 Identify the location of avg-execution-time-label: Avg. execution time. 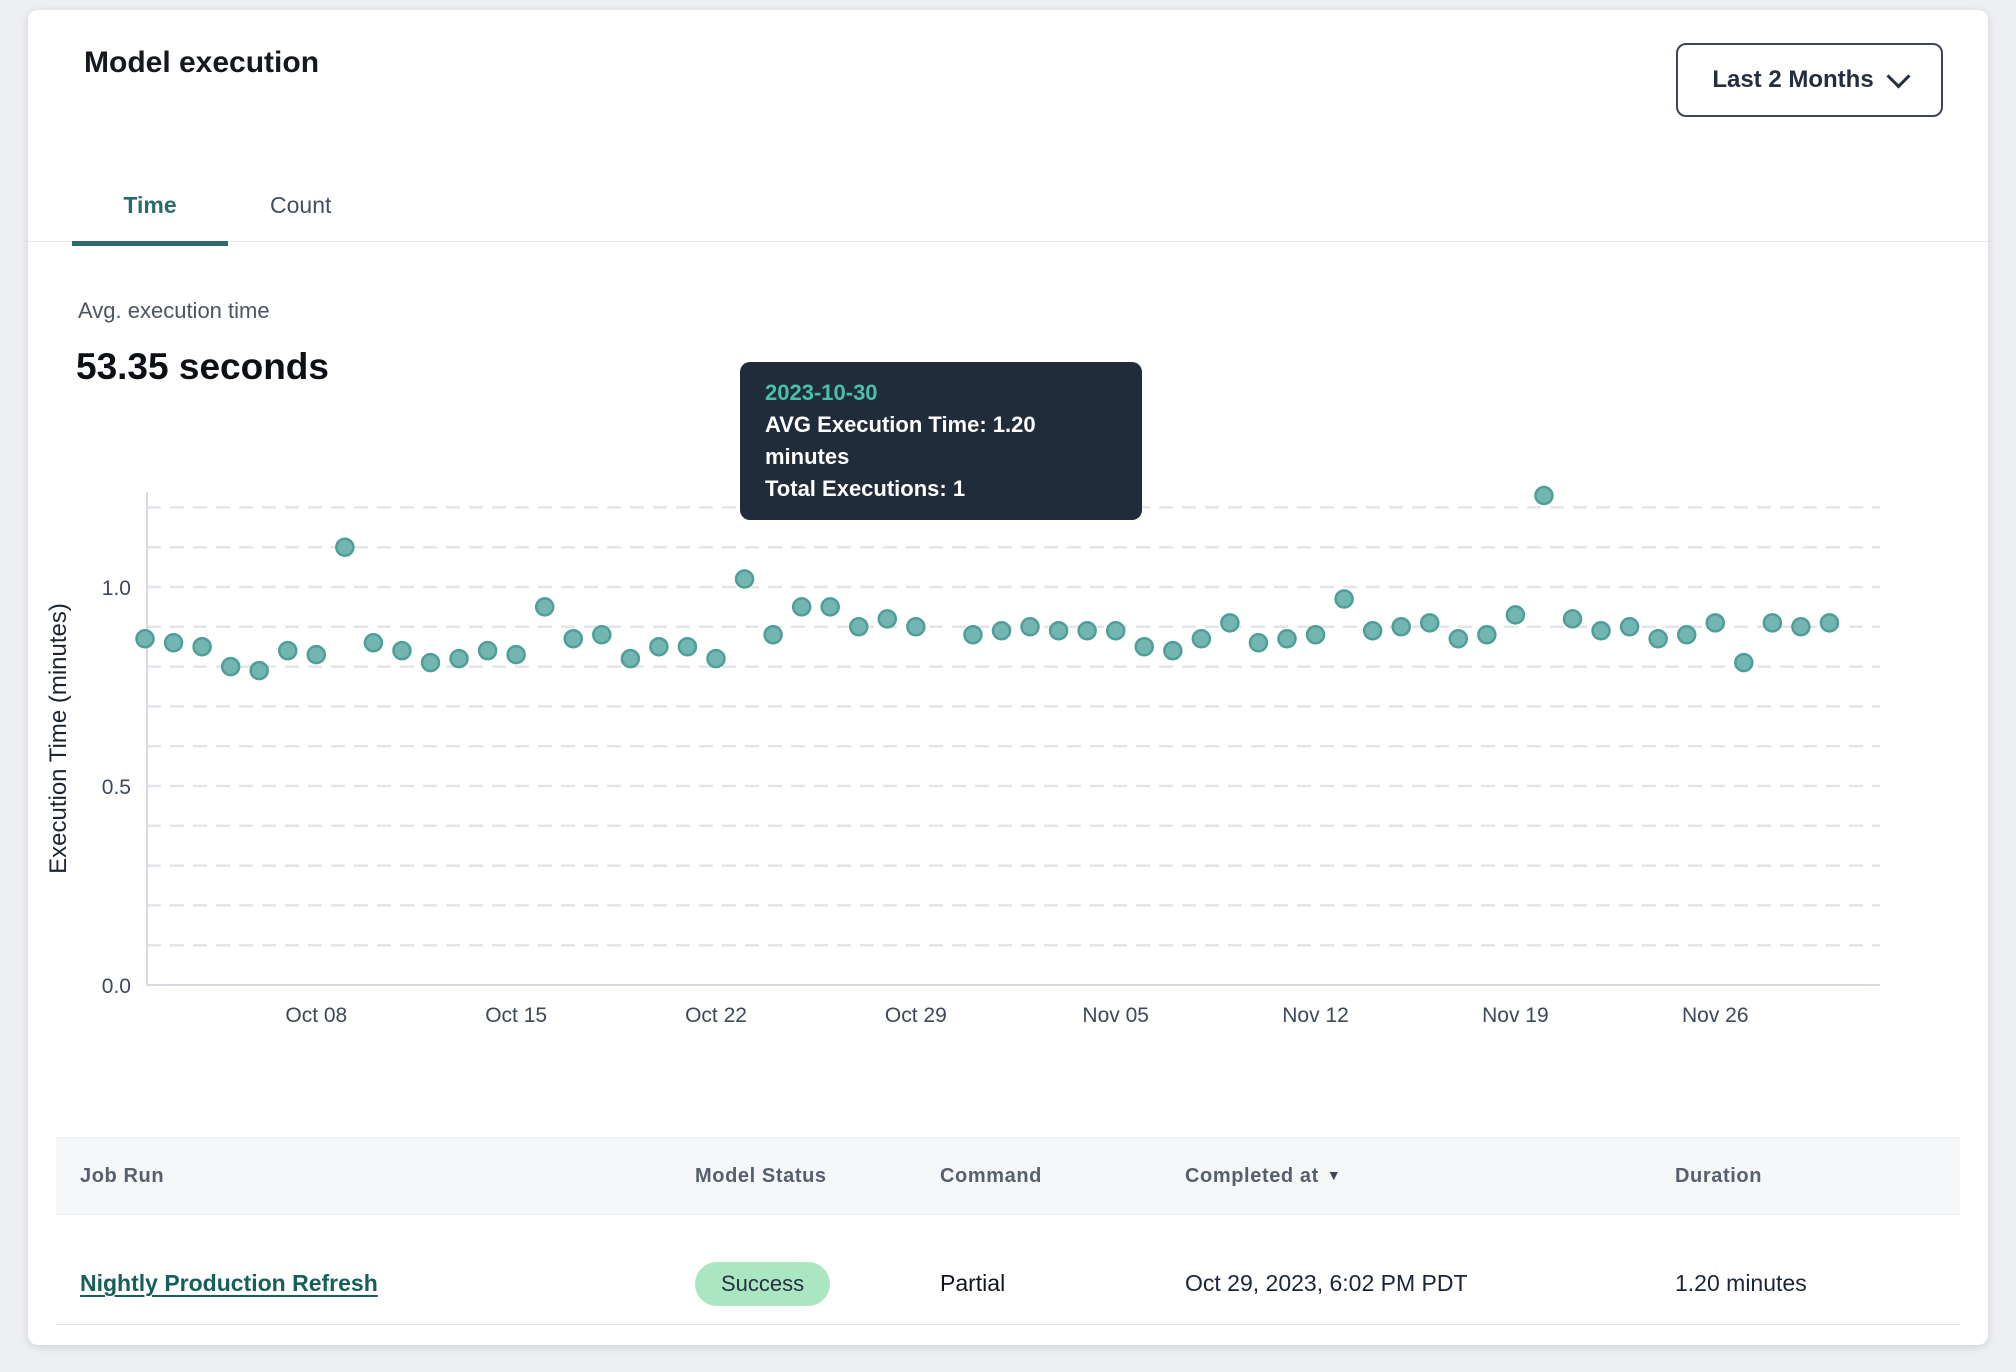
(174, 310).